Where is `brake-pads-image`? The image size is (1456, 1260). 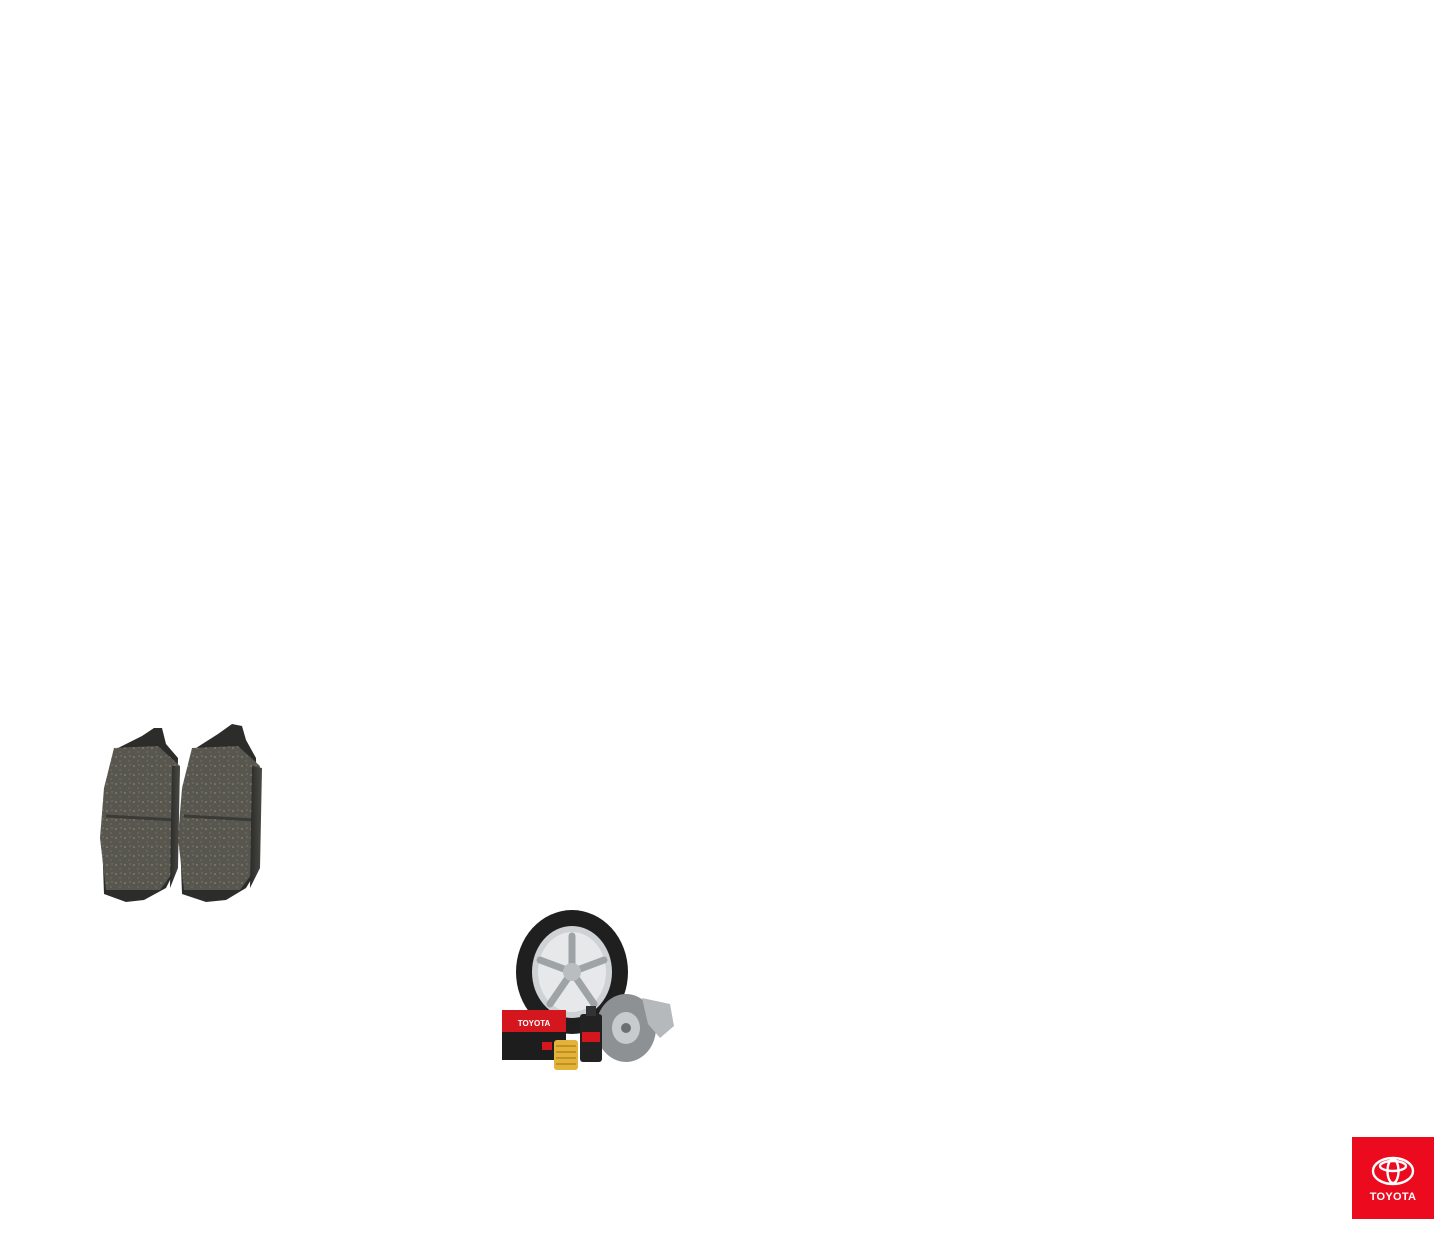 brake-pads-image is located at coordinates (181, 813).